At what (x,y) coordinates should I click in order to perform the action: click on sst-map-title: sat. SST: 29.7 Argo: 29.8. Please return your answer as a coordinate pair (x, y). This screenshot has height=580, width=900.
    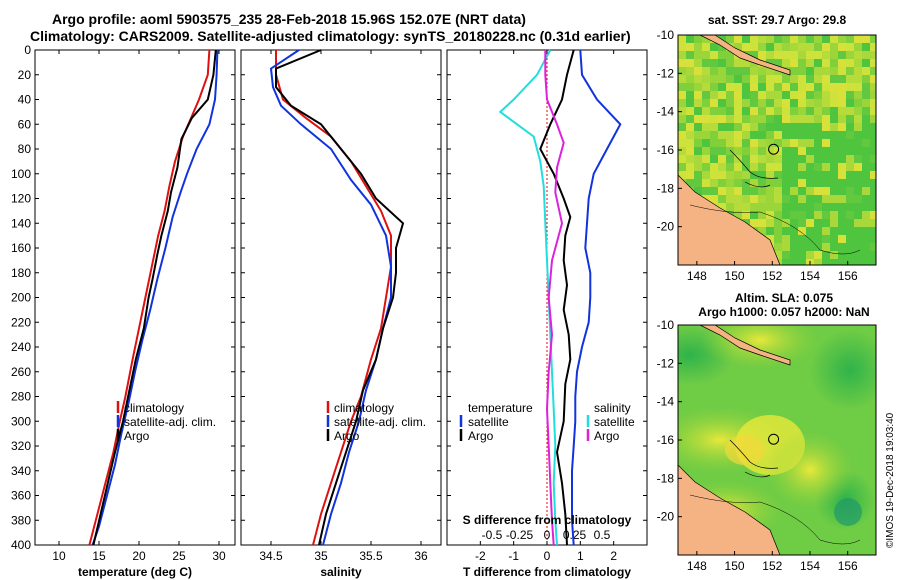
    Looking at the image, I should click on (777, 20).